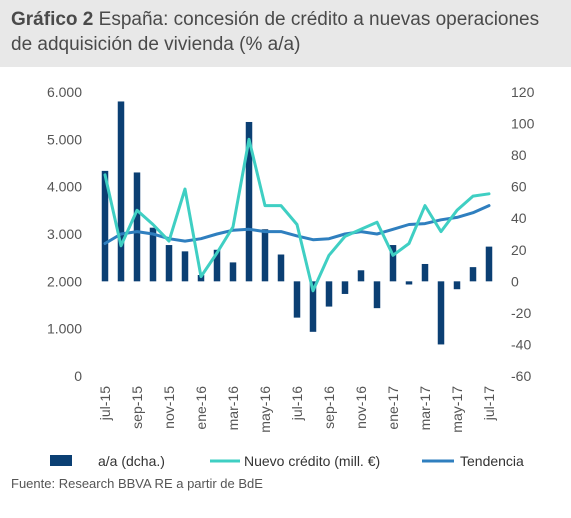 Image resolution: width=571 pixels, height=518 pixels. I want to click on x-axis-tick-label: mar-17, so click(425, 408).